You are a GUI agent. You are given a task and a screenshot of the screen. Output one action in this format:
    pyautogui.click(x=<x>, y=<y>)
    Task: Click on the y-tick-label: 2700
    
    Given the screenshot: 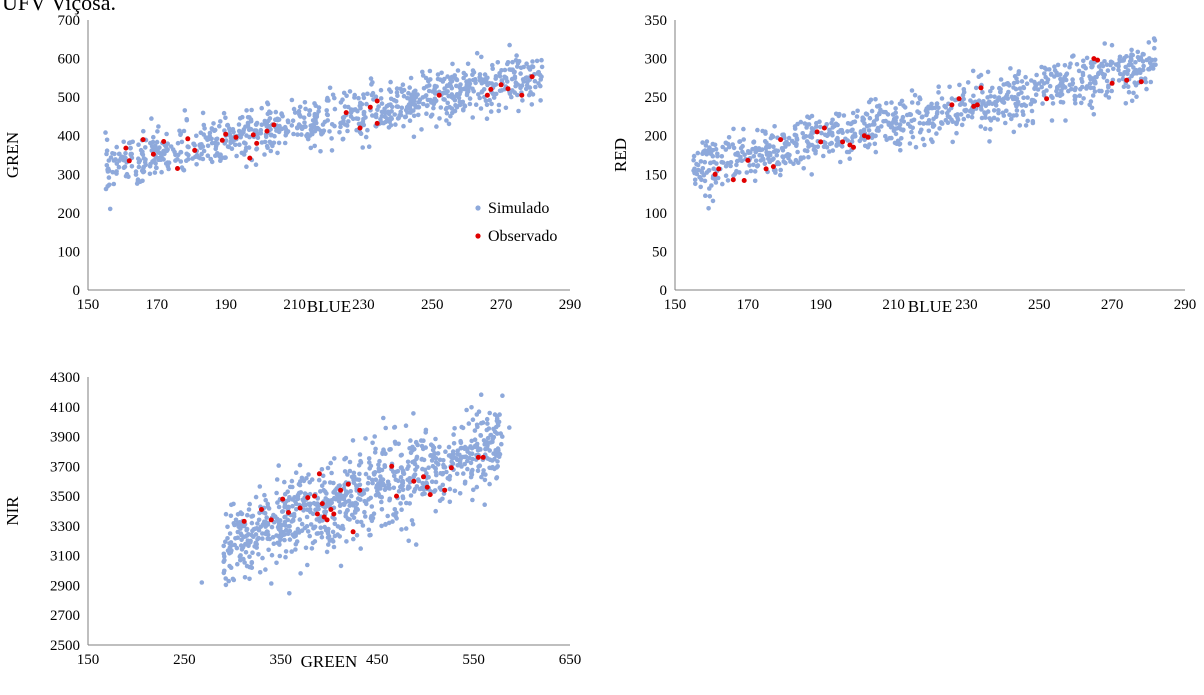 What is the action you would take?
    pyautogui.click(x=65, y=616)
    